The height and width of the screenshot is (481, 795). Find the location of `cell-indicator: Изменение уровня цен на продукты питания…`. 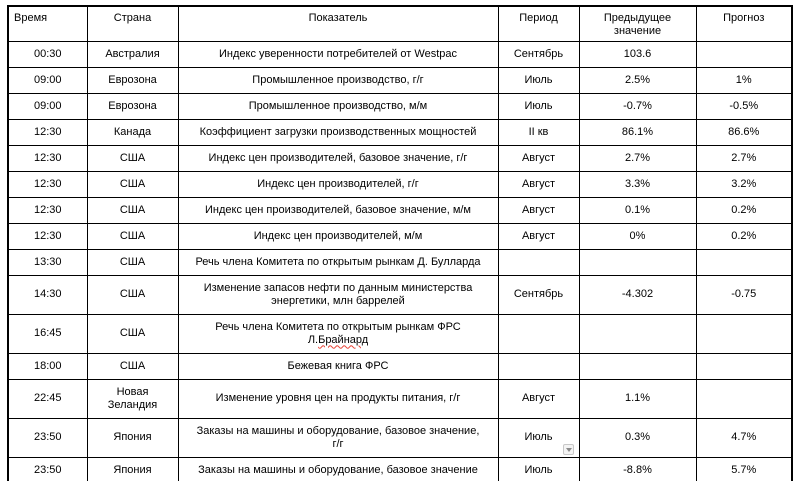

cell-indicator: Изменение уровня цен на продукты питания… is located at coordinates (338, 398).